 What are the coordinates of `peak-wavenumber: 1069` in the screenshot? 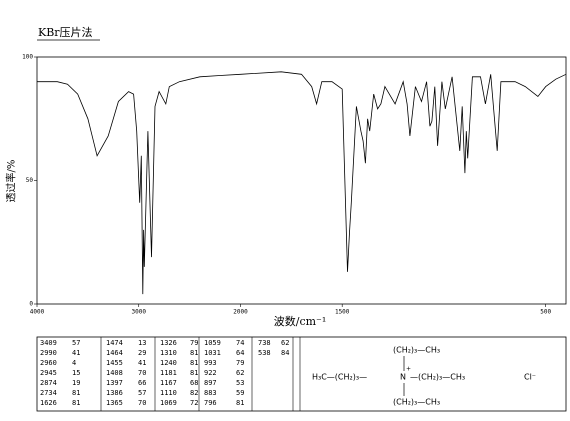 It's located at (168, 403).